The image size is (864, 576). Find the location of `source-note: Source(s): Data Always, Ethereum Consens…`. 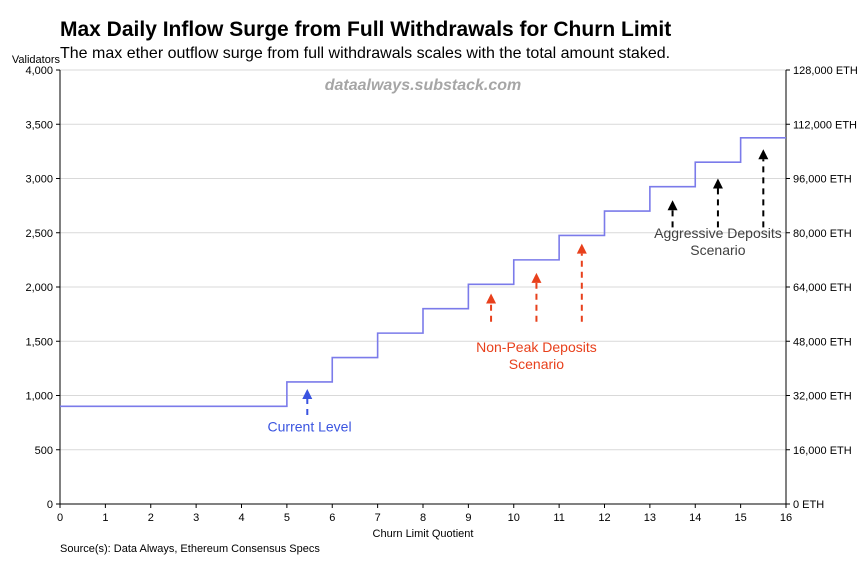

source-note: Source(s): Data Always, Ethereum Consens… is located at coordinates (190, 549).